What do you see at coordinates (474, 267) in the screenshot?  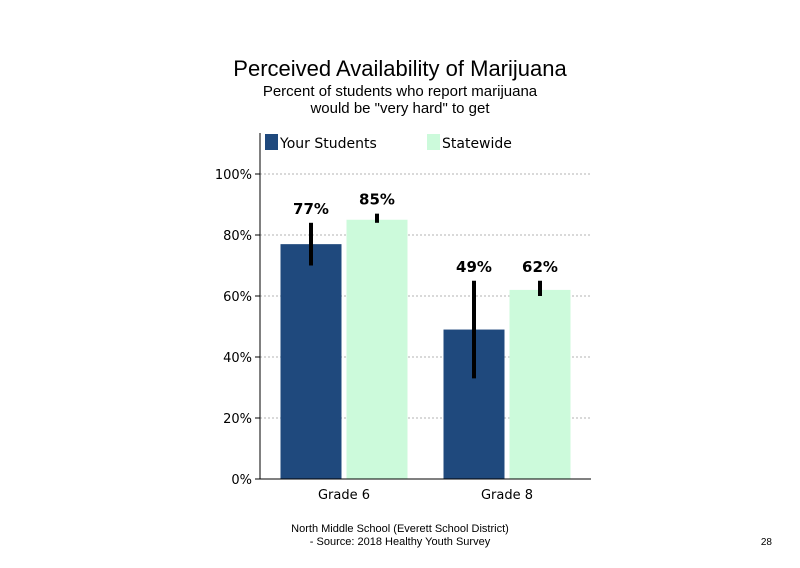 I see `data-label: 49%` at bounding box center [474, 267].